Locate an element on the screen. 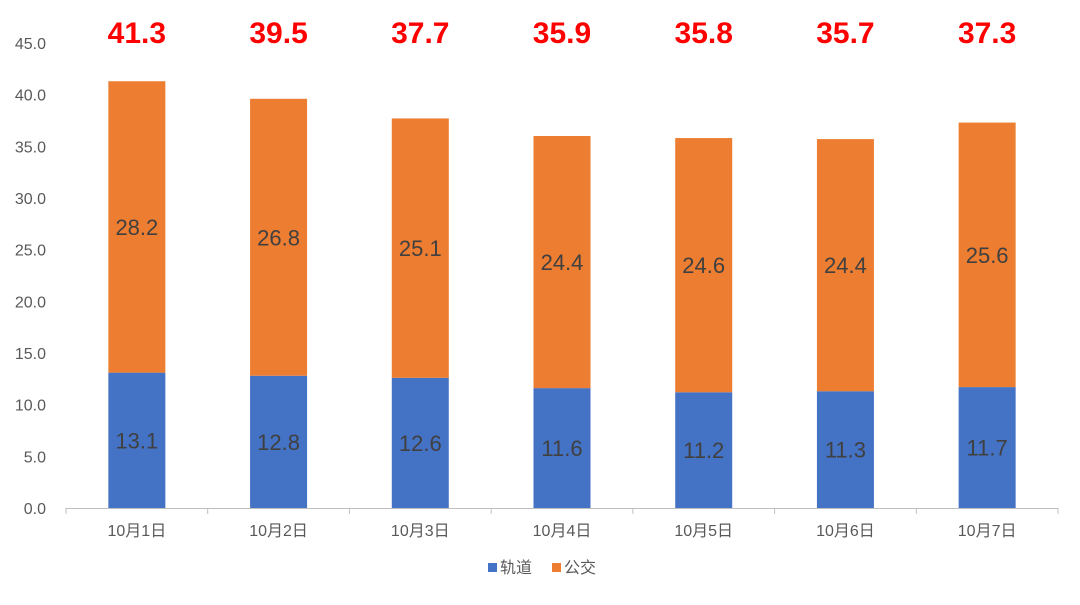 This screenshot has height=605, width=1080. bar-data-label: 24.6 is located at coordinates (703, 265).